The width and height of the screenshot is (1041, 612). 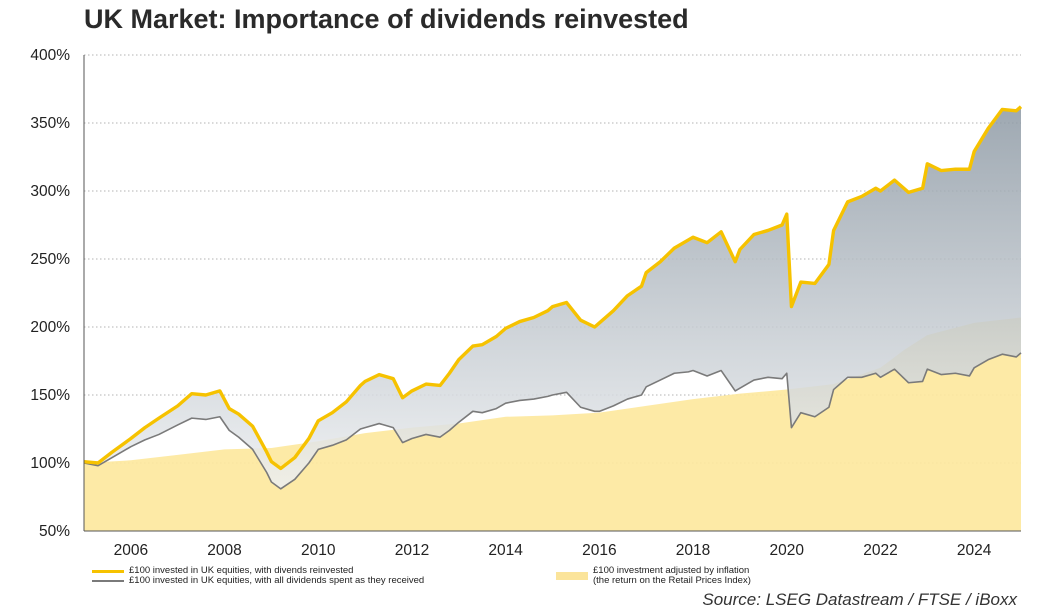 What do you see at coordinates (505, 550) in the screenshot?
I see `x-tick-label: 2014` at bounding box center [505, 550].